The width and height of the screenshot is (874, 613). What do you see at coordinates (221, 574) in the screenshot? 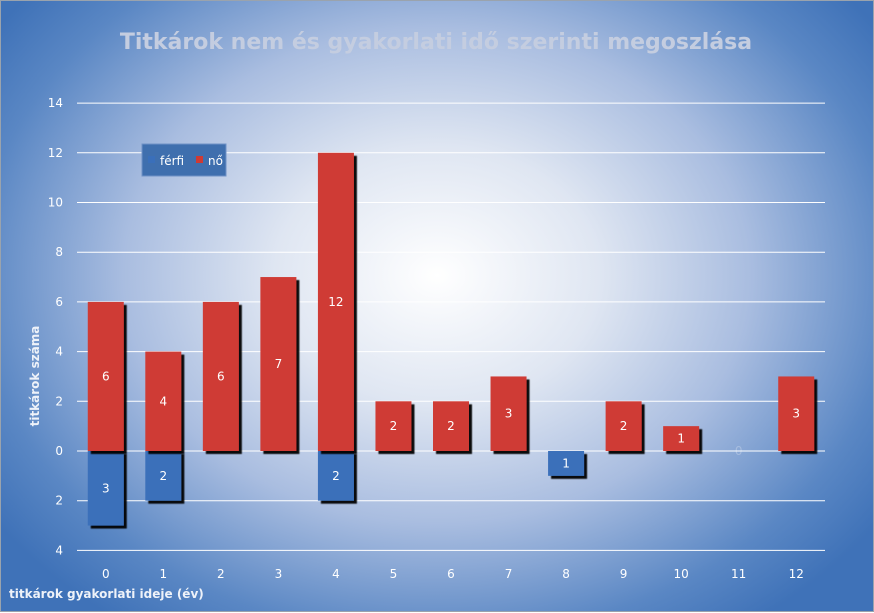
I see `x-tick-label: 2` at bounding box center [221, 574].